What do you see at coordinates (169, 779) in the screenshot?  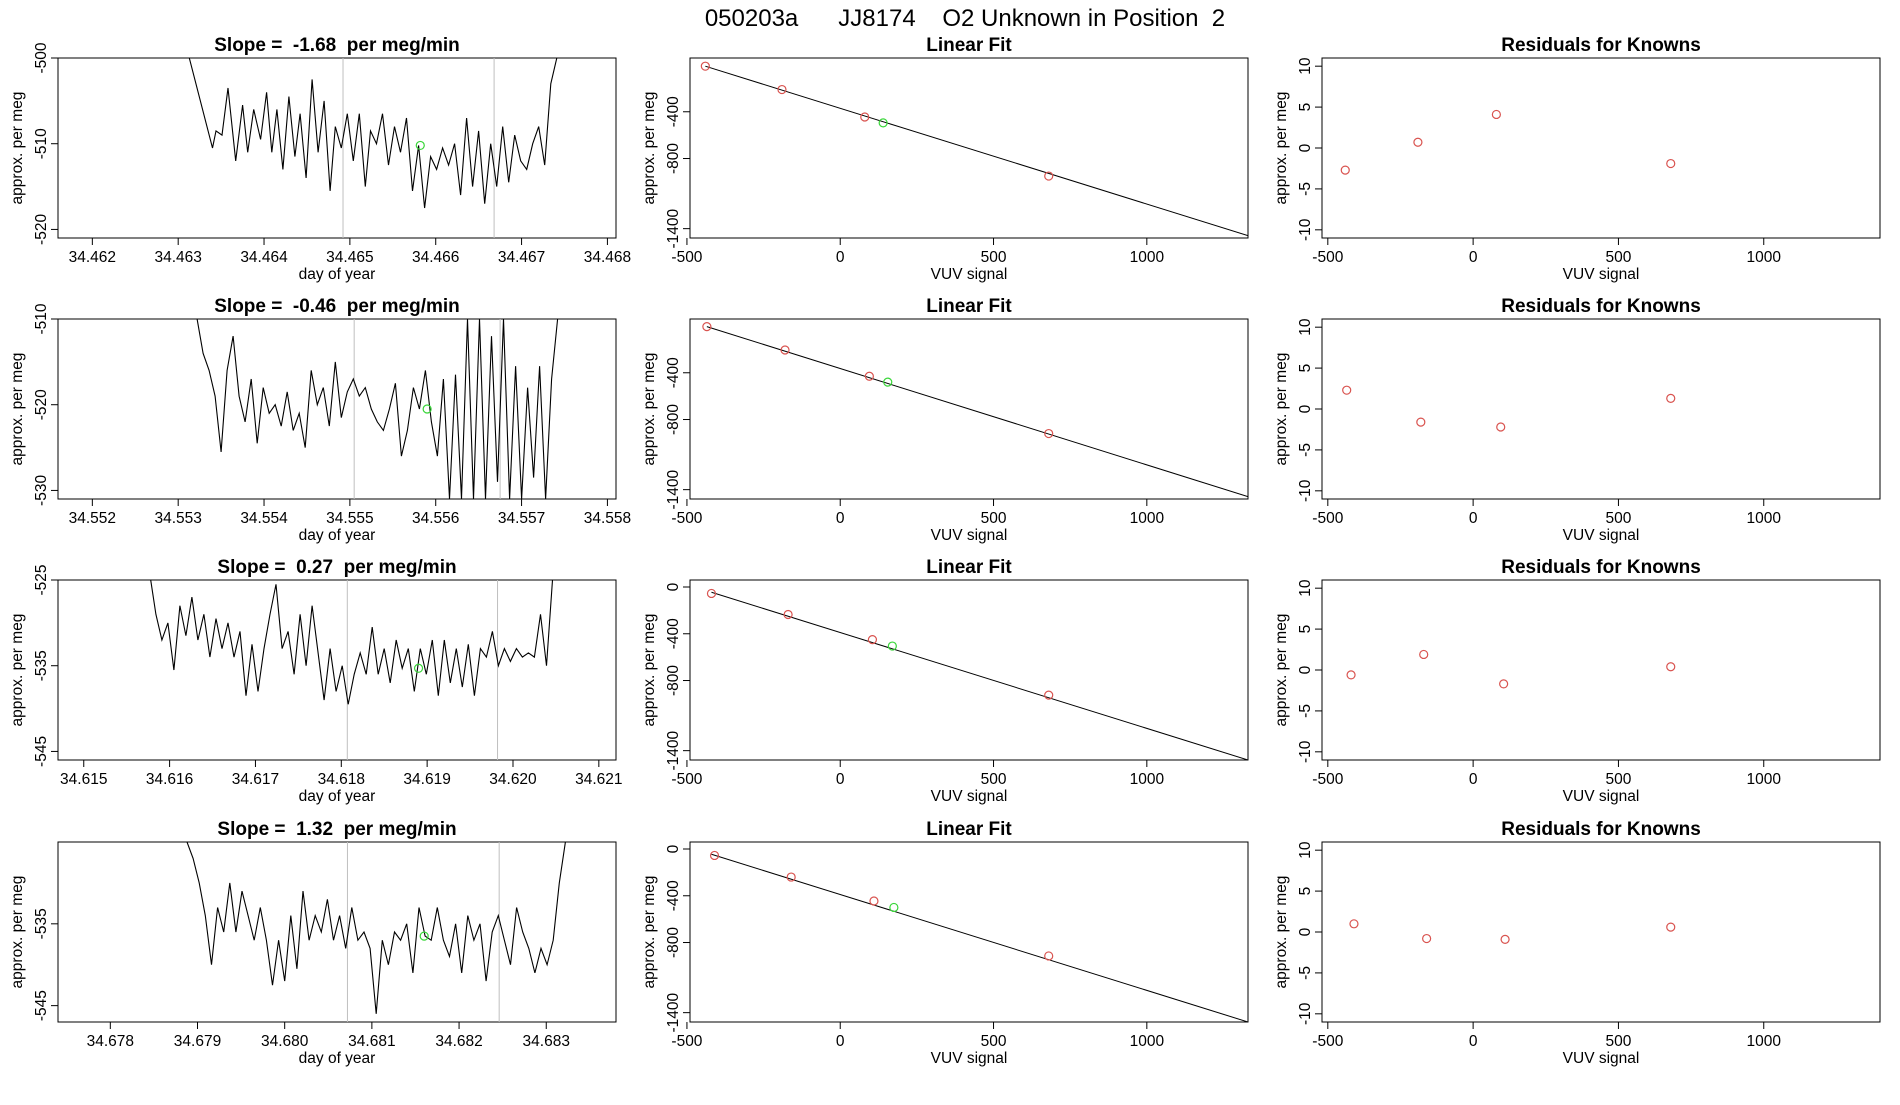 I see `x-tick-label: 34.616` at bounding box center [169, 779].